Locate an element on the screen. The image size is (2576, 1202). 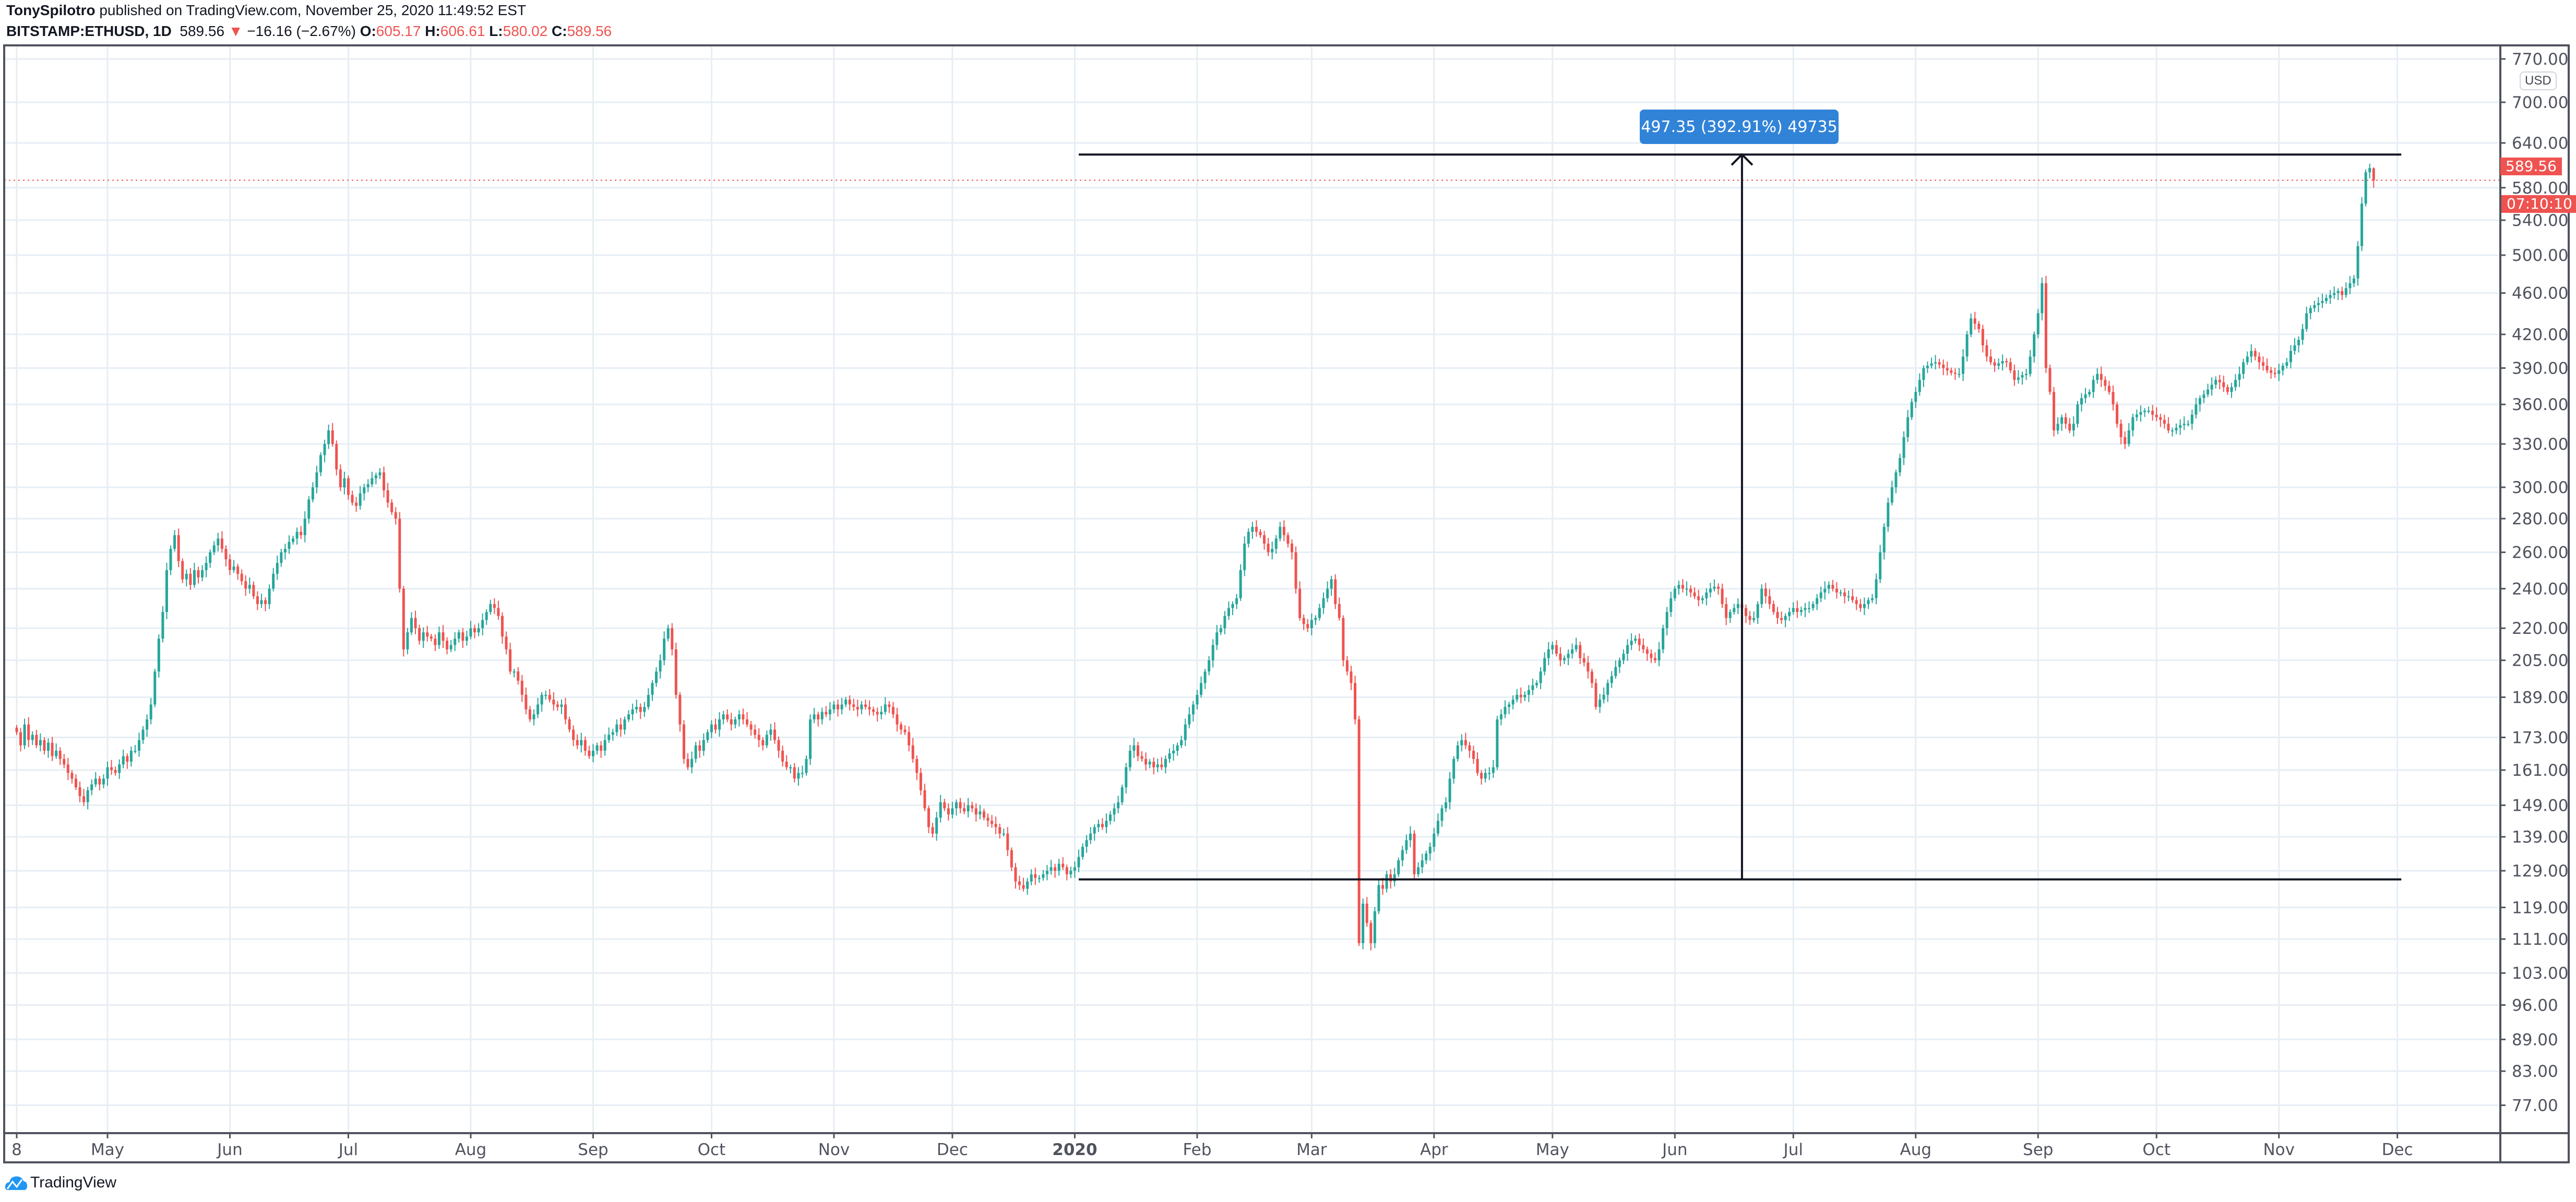
time-tick-label: May is located at coordinates (1552, 1149).